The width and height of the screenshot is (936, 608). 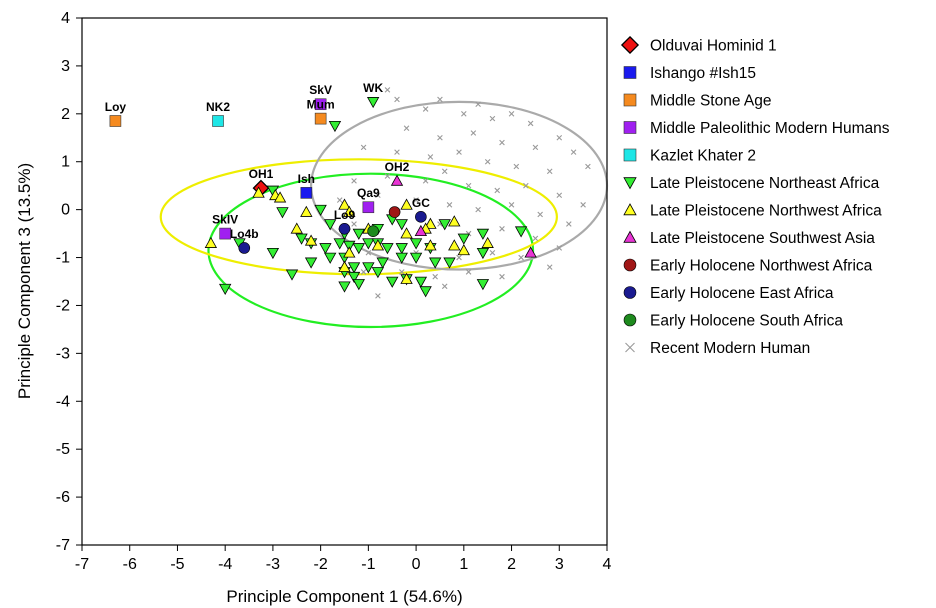 What do you see at coordinates (368, 564) in the screenshot?
I see `x-tick-label: -1` at bounding box center [368, 564].